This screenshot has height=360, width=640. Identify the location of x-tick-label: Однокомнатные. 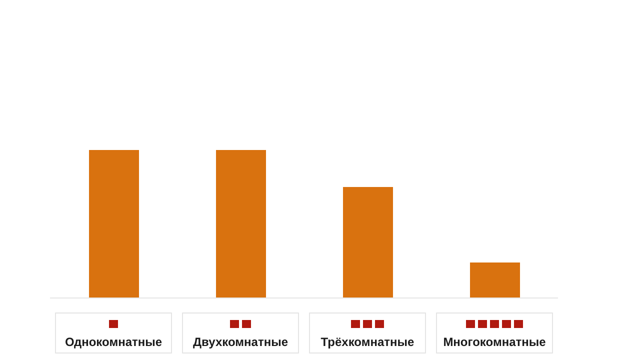
(113, 342).